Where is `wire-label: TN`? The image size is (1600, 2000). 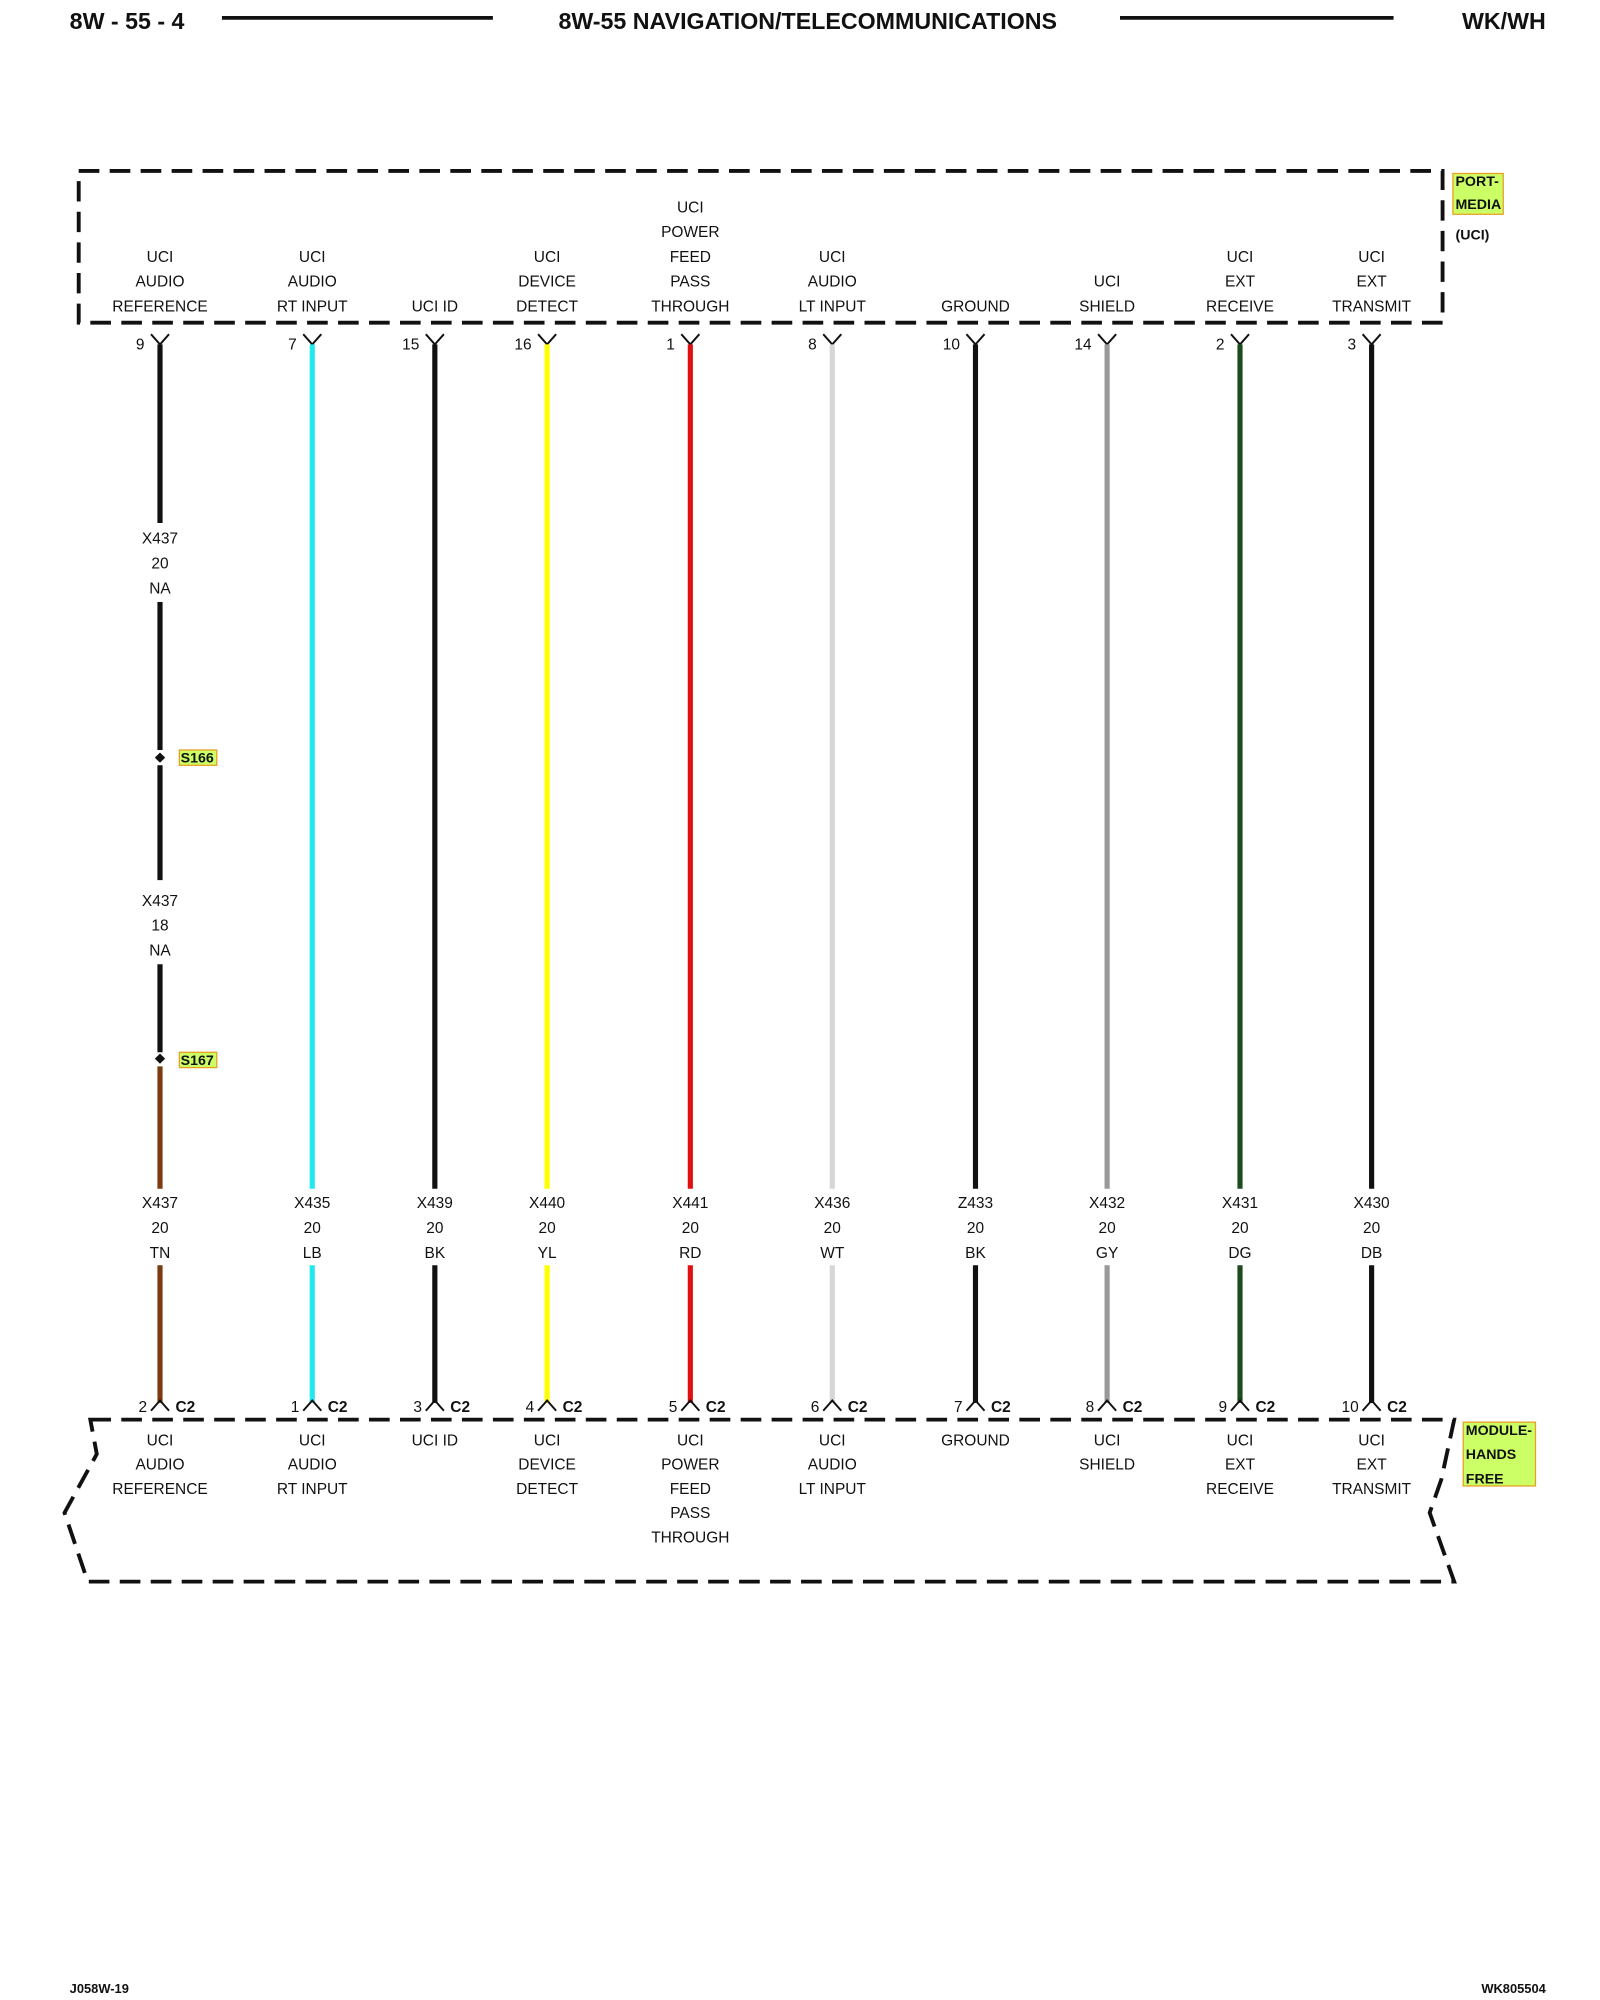
wire-label: TN is located at coordinates (160, 1253).